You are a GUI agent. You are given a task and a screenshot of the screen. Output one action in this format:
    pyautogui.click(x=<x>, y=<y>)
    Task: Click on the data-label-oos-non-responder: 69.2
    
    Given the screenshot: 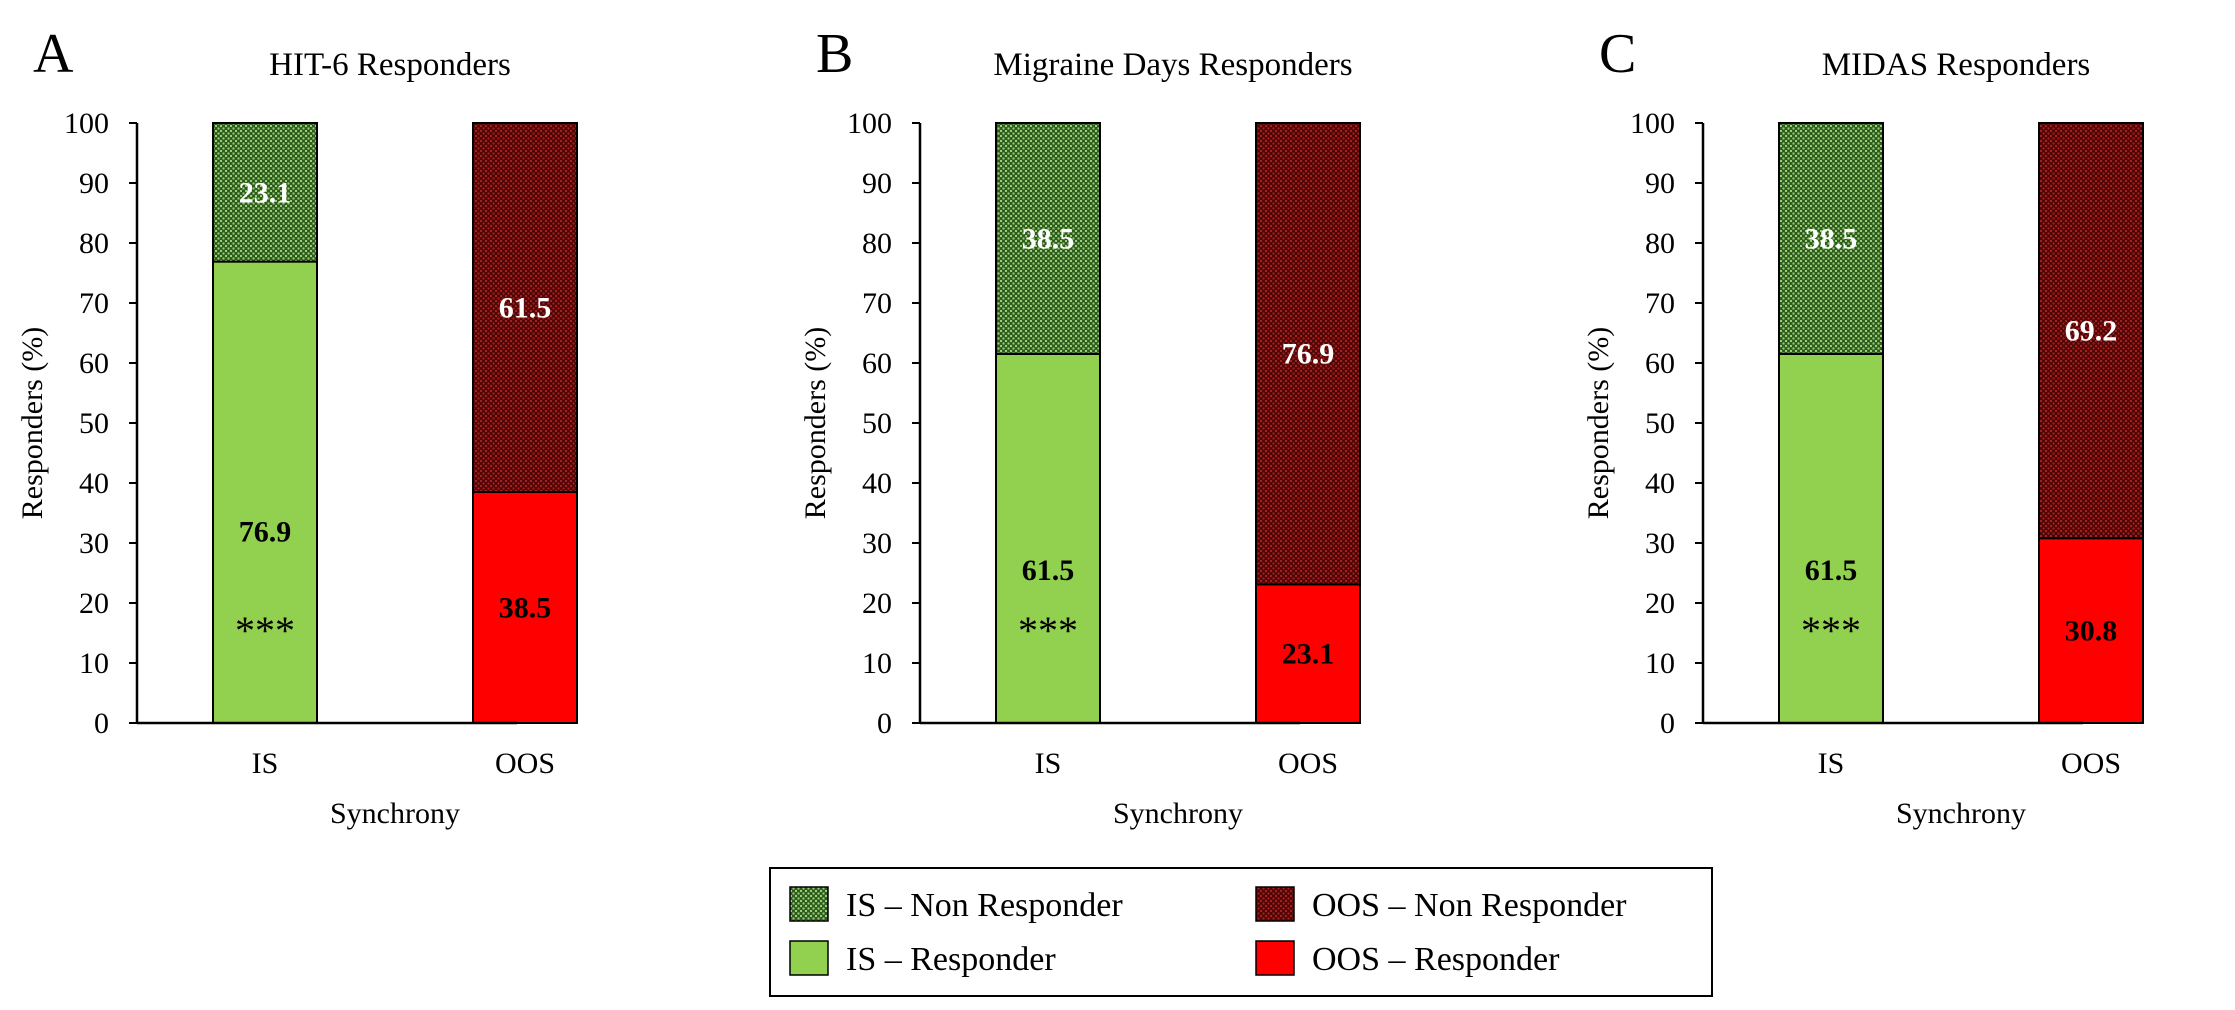 What is the action you would take?
    pyautogui.click(x=2091, y=331)
    